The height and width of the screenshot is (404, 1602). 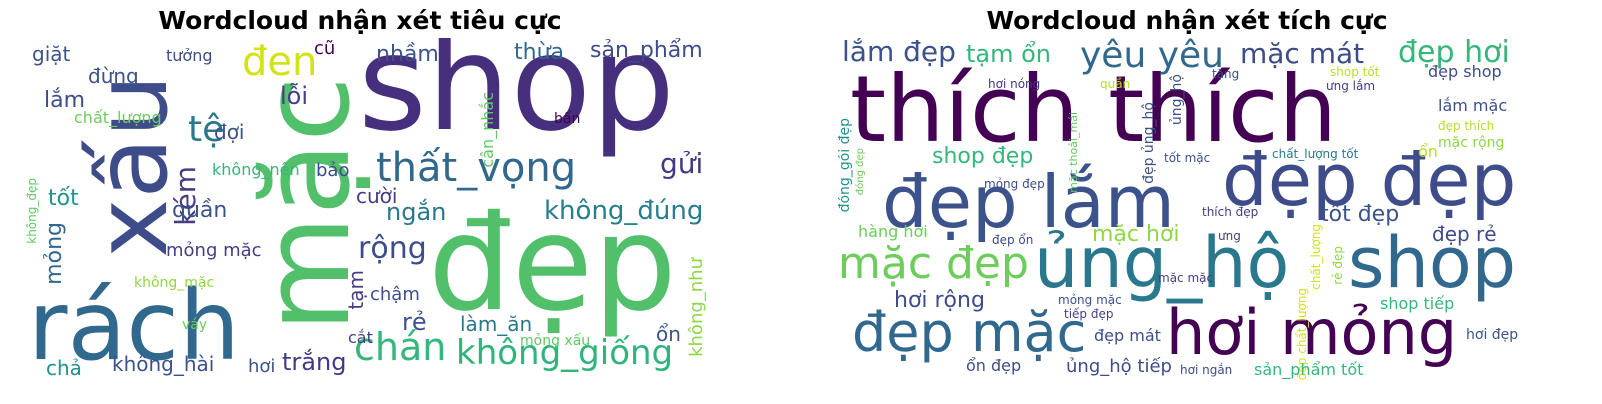 What do you see at coordinates (1226, 74) in the screenshot?
I see `right-cloud-word: tặng` at bounding box center [1226, 74].